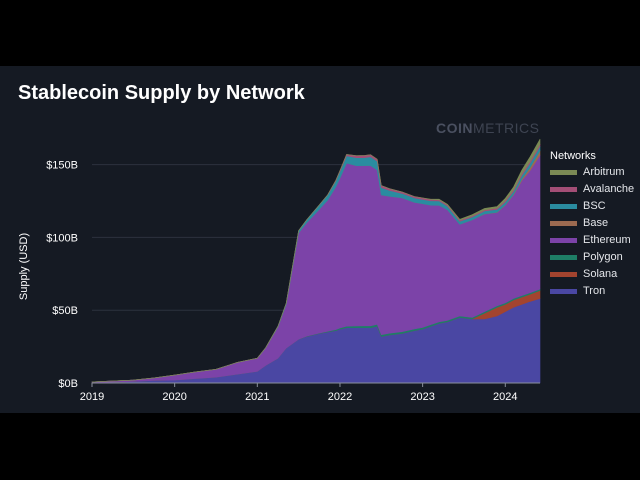 Image resolution: width=640 pixels, height=480 pixels. Describe the element at coordinates (454, 128) in the screenshot. I see `brand-logo-part1: COIN` at that location.